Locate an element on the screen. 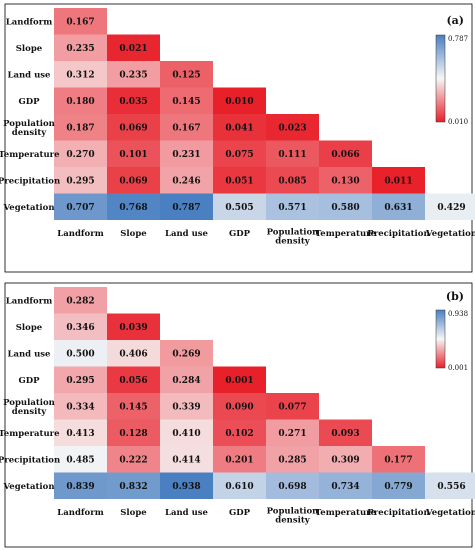  cell-value-label: 0.406 is located at coordinates (133, 354).